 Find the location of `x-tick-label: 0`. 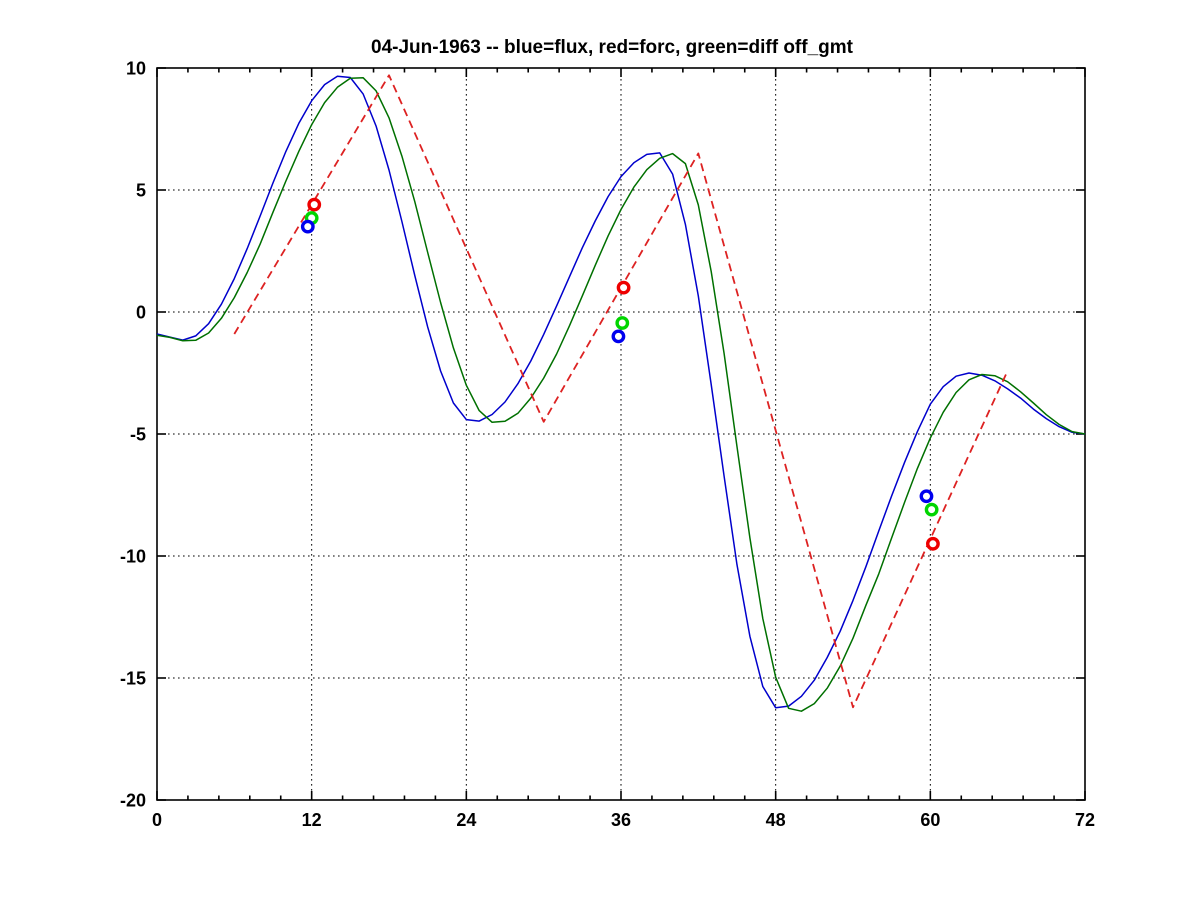

x-tick-label: 0 is located at coordinates (157, 820).